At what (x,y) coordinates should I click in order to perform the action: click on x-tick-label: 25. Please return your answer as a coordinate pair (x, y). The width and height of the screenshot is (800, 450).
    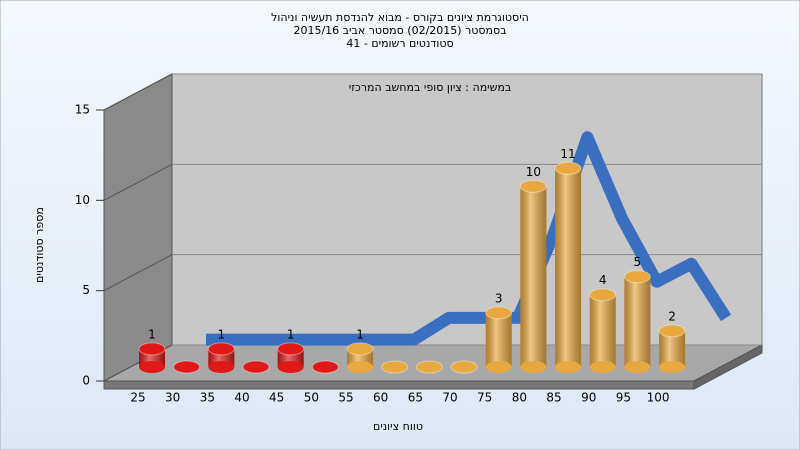
    Looking at the image, I should click on (137, 398).